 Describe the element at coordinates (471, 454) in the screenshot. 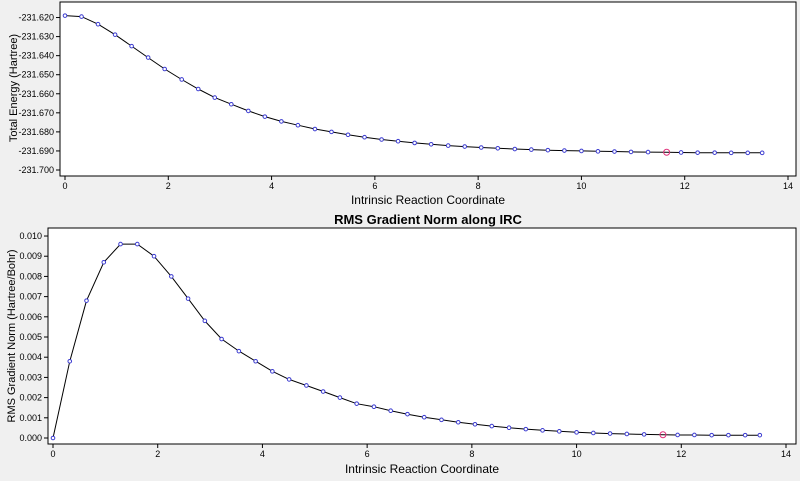

I see `gradient-x-tick-label: 8` at that location.